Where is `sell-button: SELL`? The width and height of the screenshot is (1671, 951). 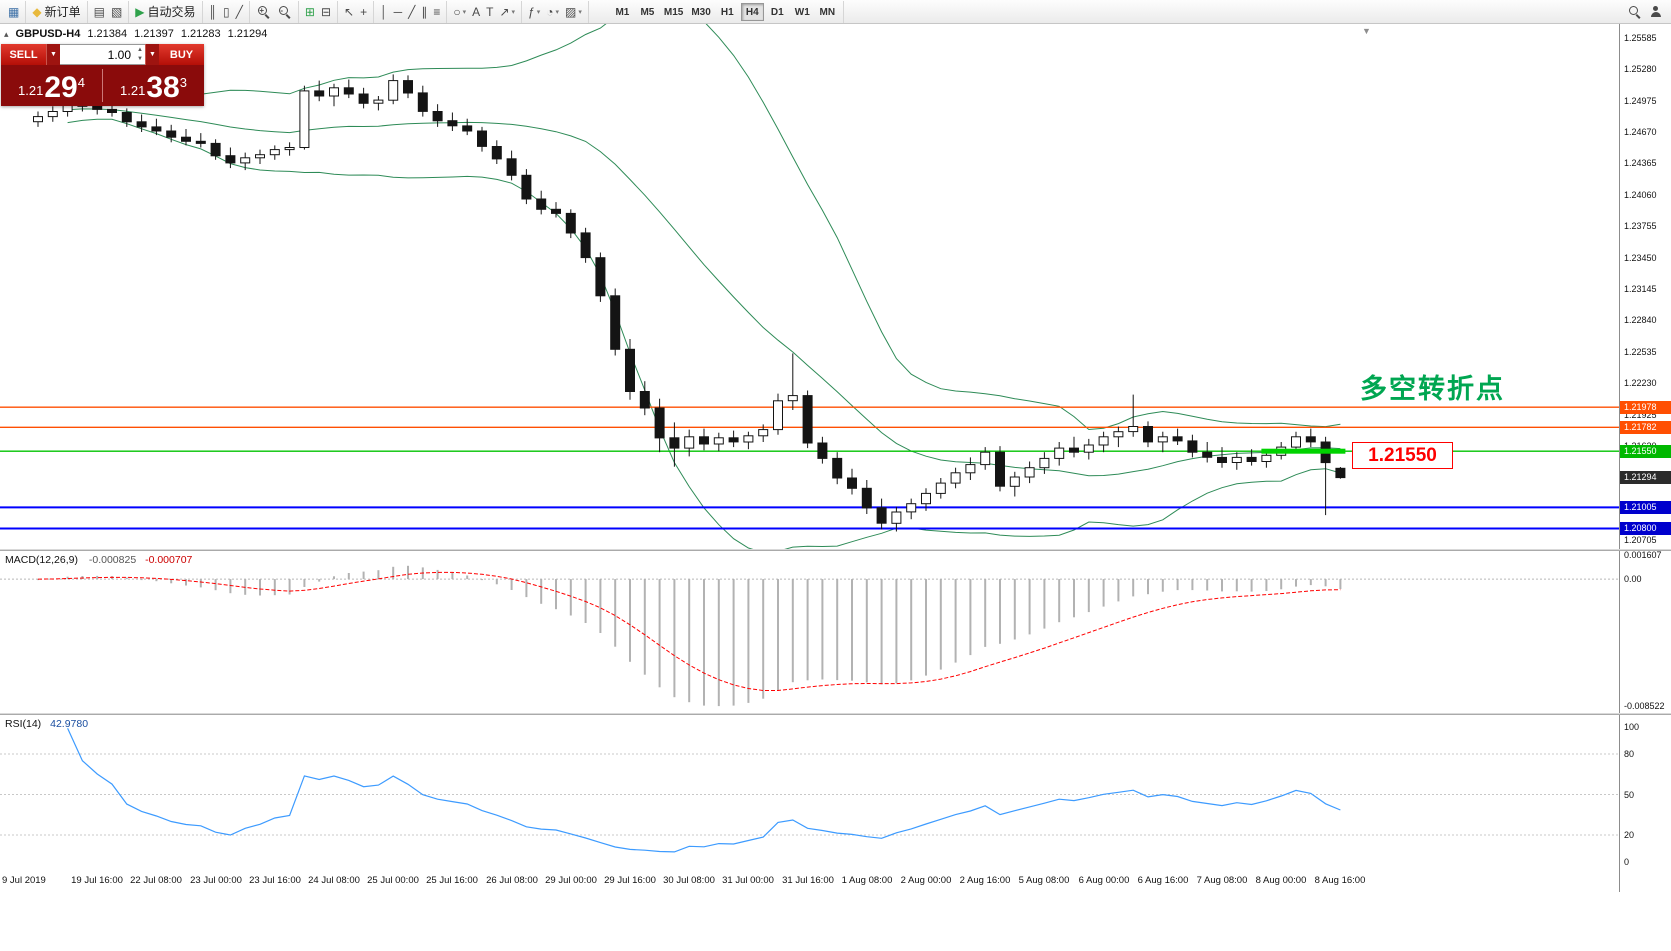 sell-button: SELL is located at coordinates (23, 54).